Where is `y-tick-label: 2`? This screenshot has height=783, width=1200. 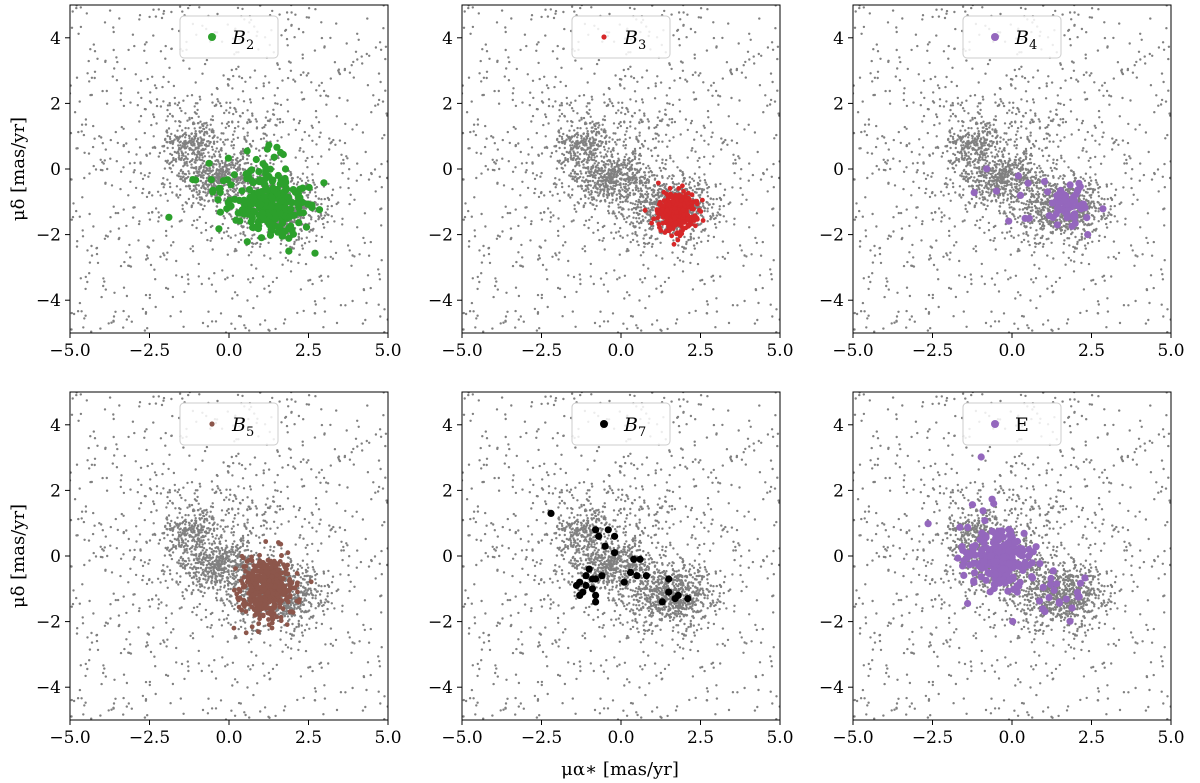 y-tick-label: 2 is located at coordinates (55, 104).